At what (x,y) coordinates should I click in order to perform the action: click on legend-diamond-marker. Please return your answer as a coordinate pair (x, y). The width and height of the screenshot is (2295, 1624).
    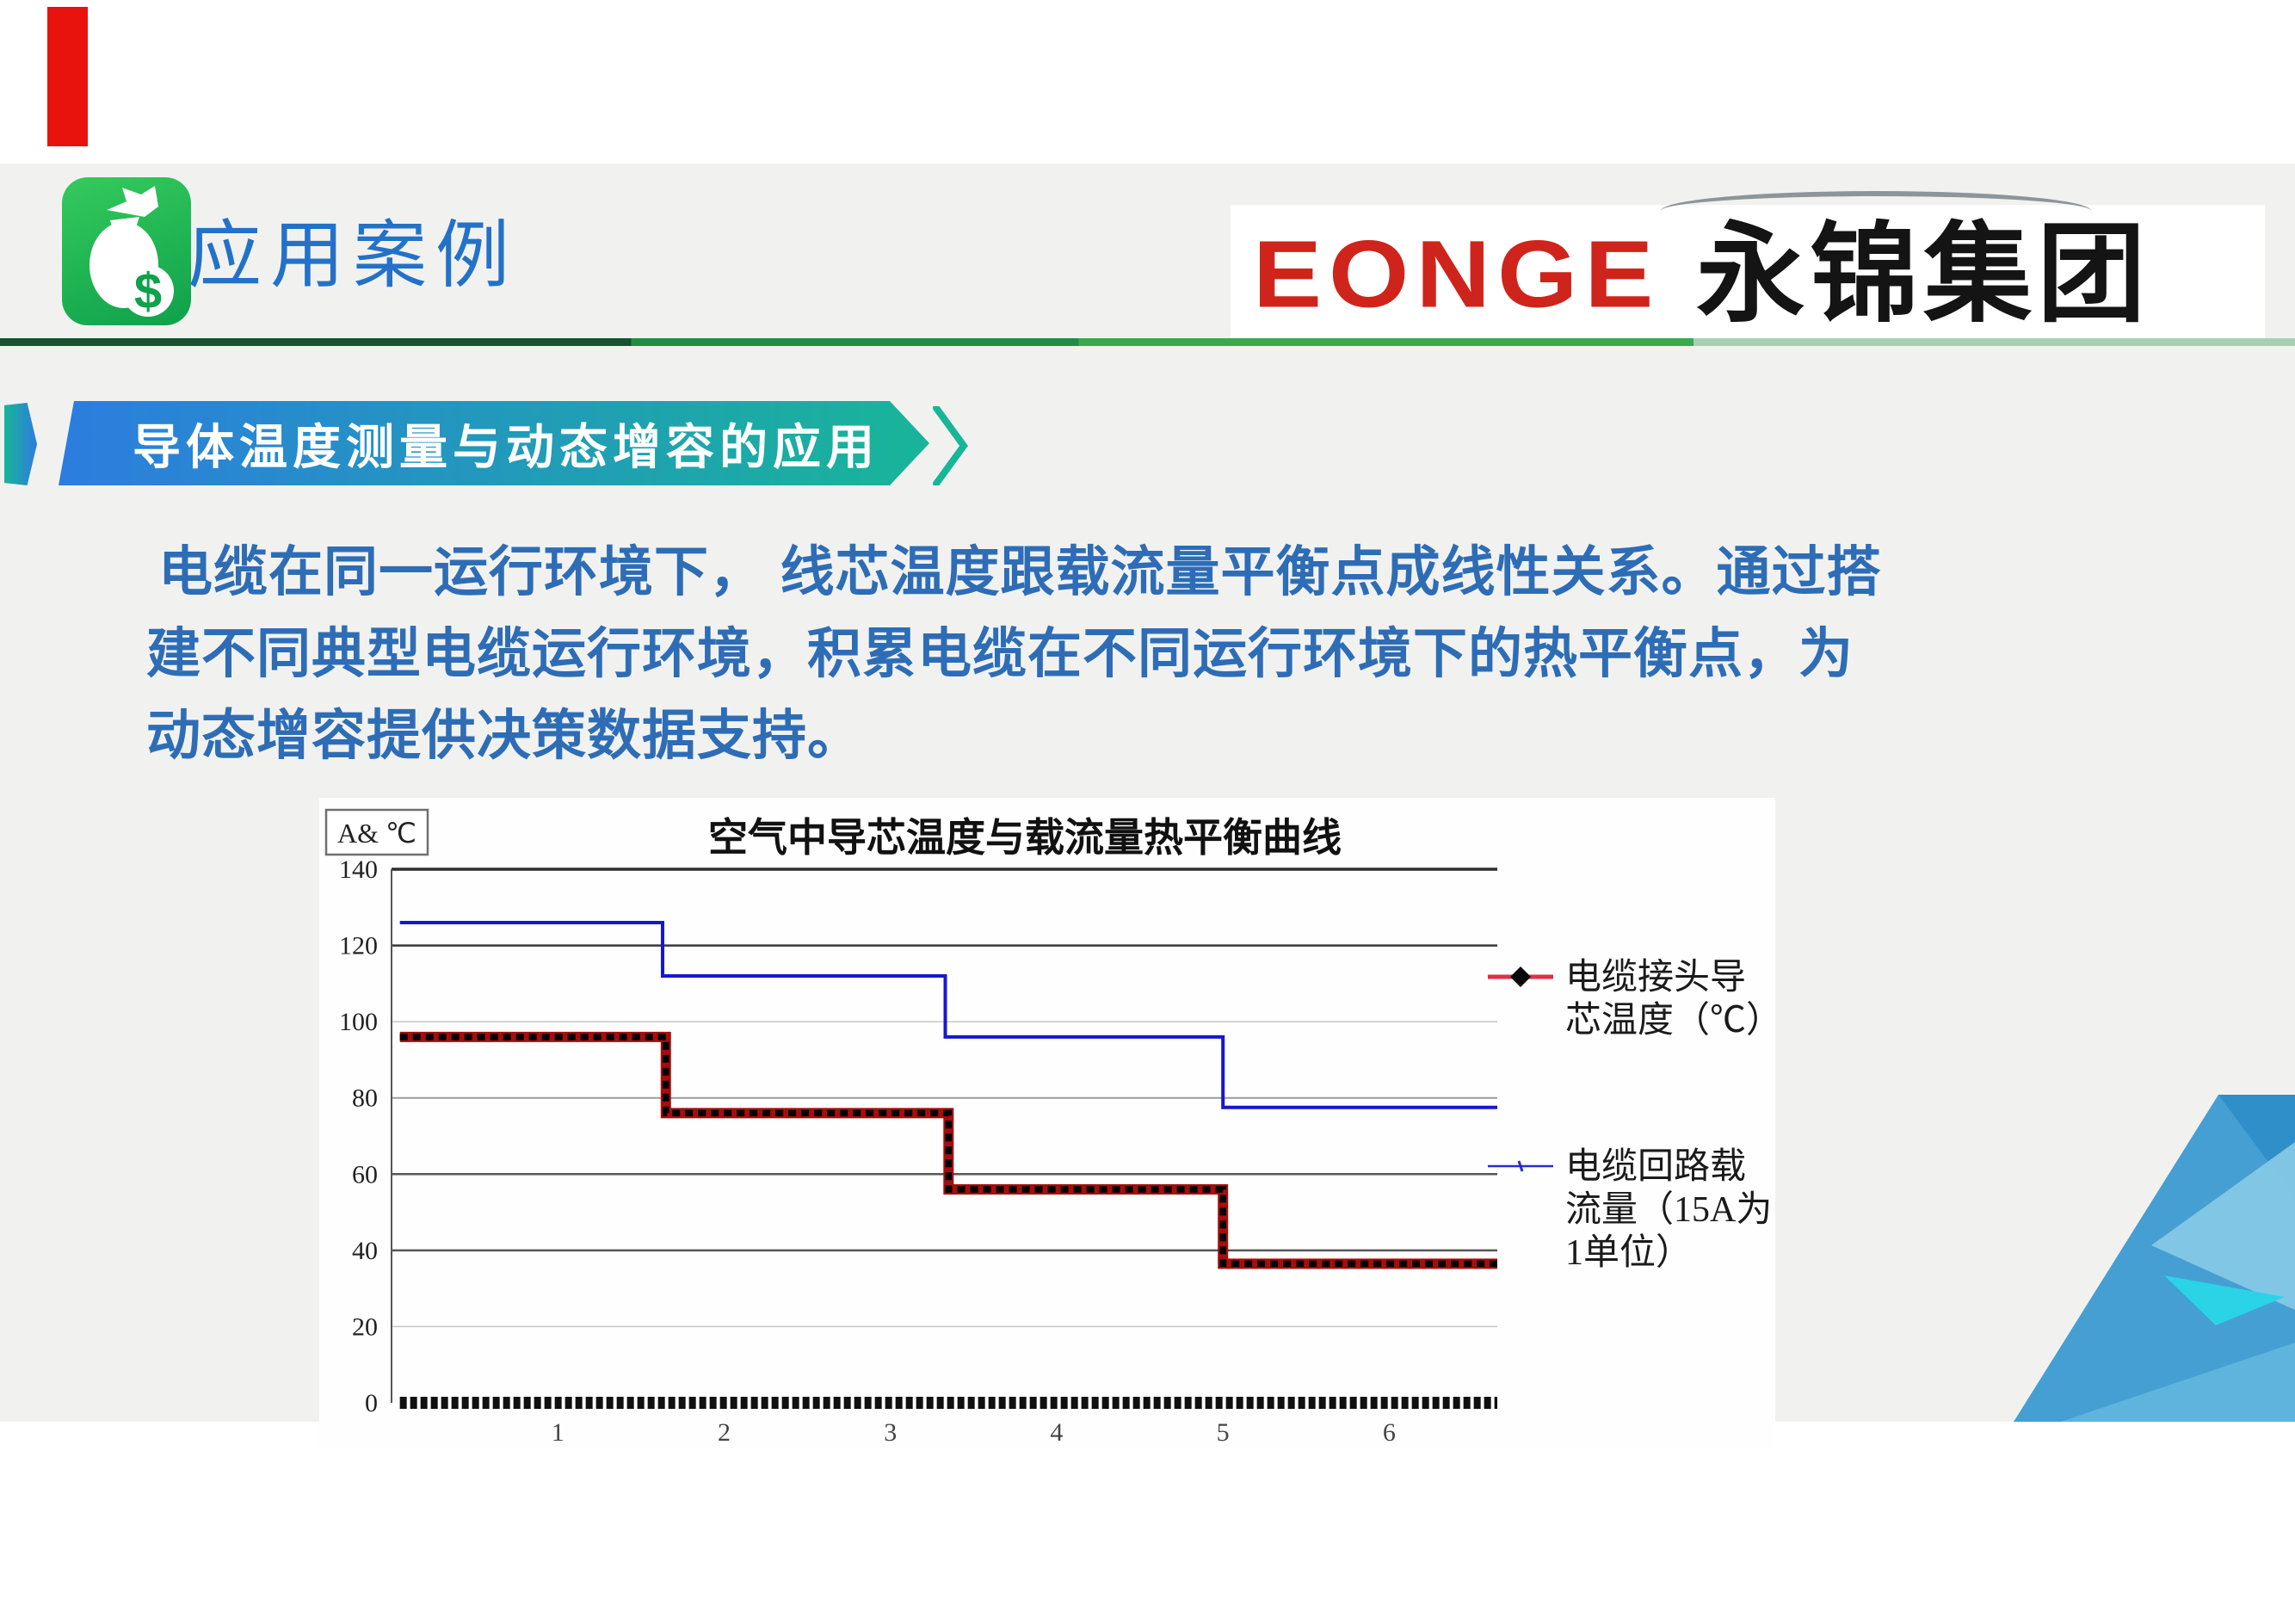
    Looking at the image, I should click on (1520, 976).